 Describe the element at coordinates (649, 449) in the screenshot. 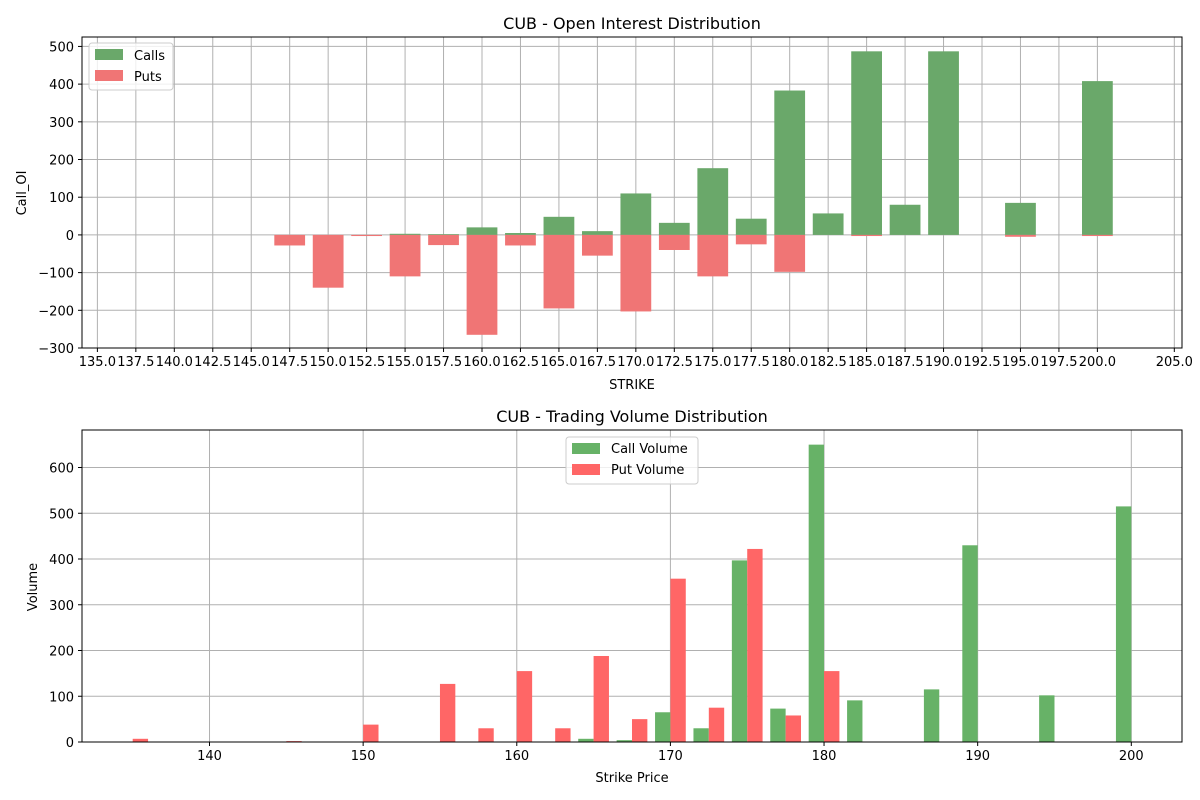

I see `vol-legend-call-label: Call Volume` at that location.